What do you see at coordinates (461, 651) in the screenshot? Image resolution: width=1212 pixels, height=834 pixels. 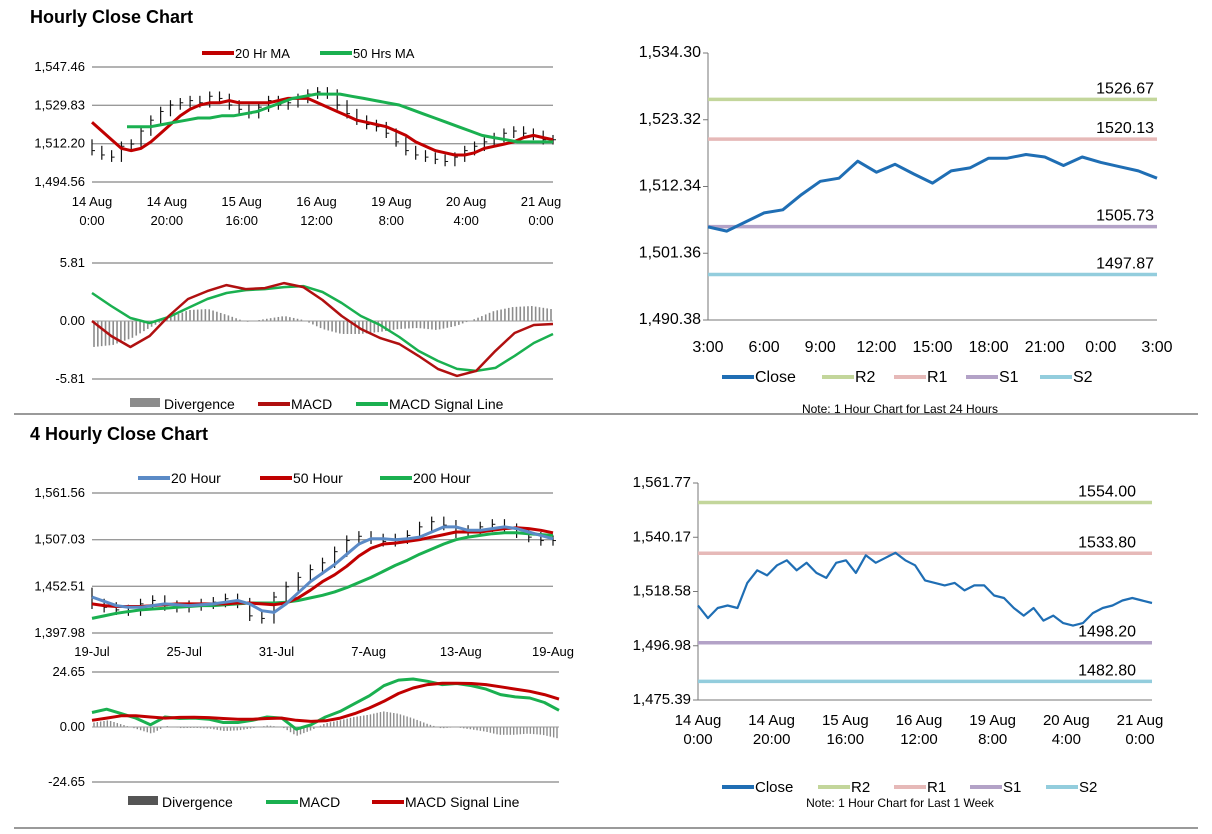 I see `x-tick-label: 13-Aug` at bounding box center [461, 651].